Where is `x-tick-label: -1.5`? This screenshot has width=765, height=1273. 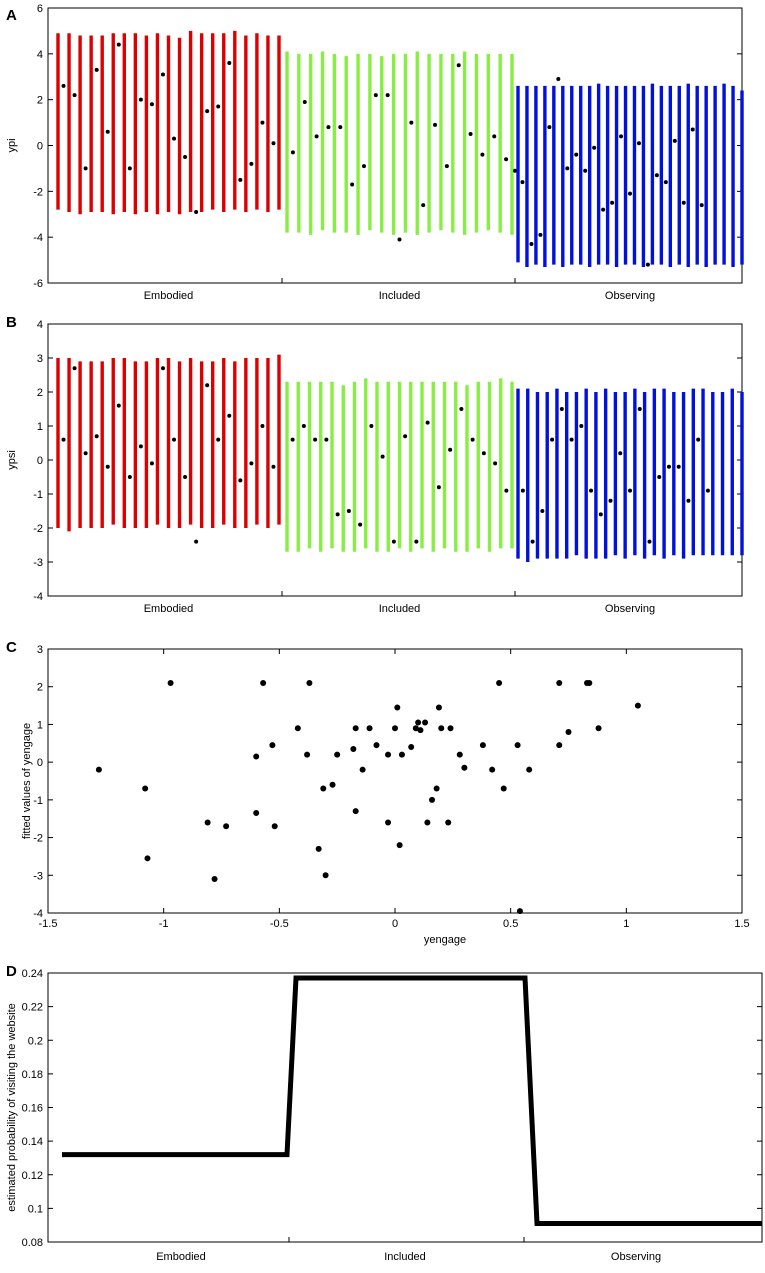
x-tick-label: -1.5 is located at coordinates (48, 924).